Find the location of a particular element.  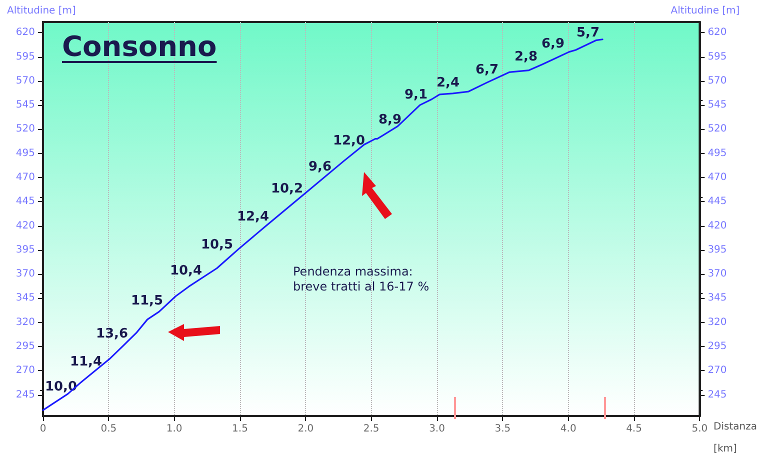

y2-tick-label: 395 is located at coordinates (717, 250).